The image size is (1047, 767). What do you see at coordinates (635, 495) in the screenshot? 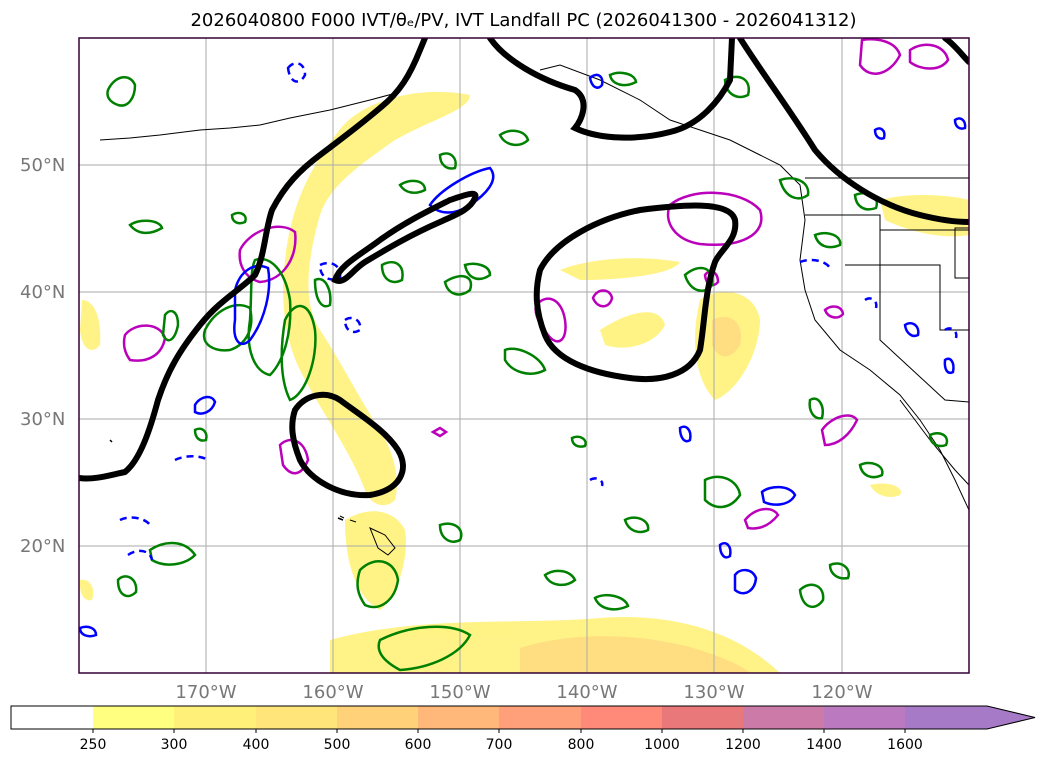
I see `ivt-shading-strong` at bounding box center [635, 495].